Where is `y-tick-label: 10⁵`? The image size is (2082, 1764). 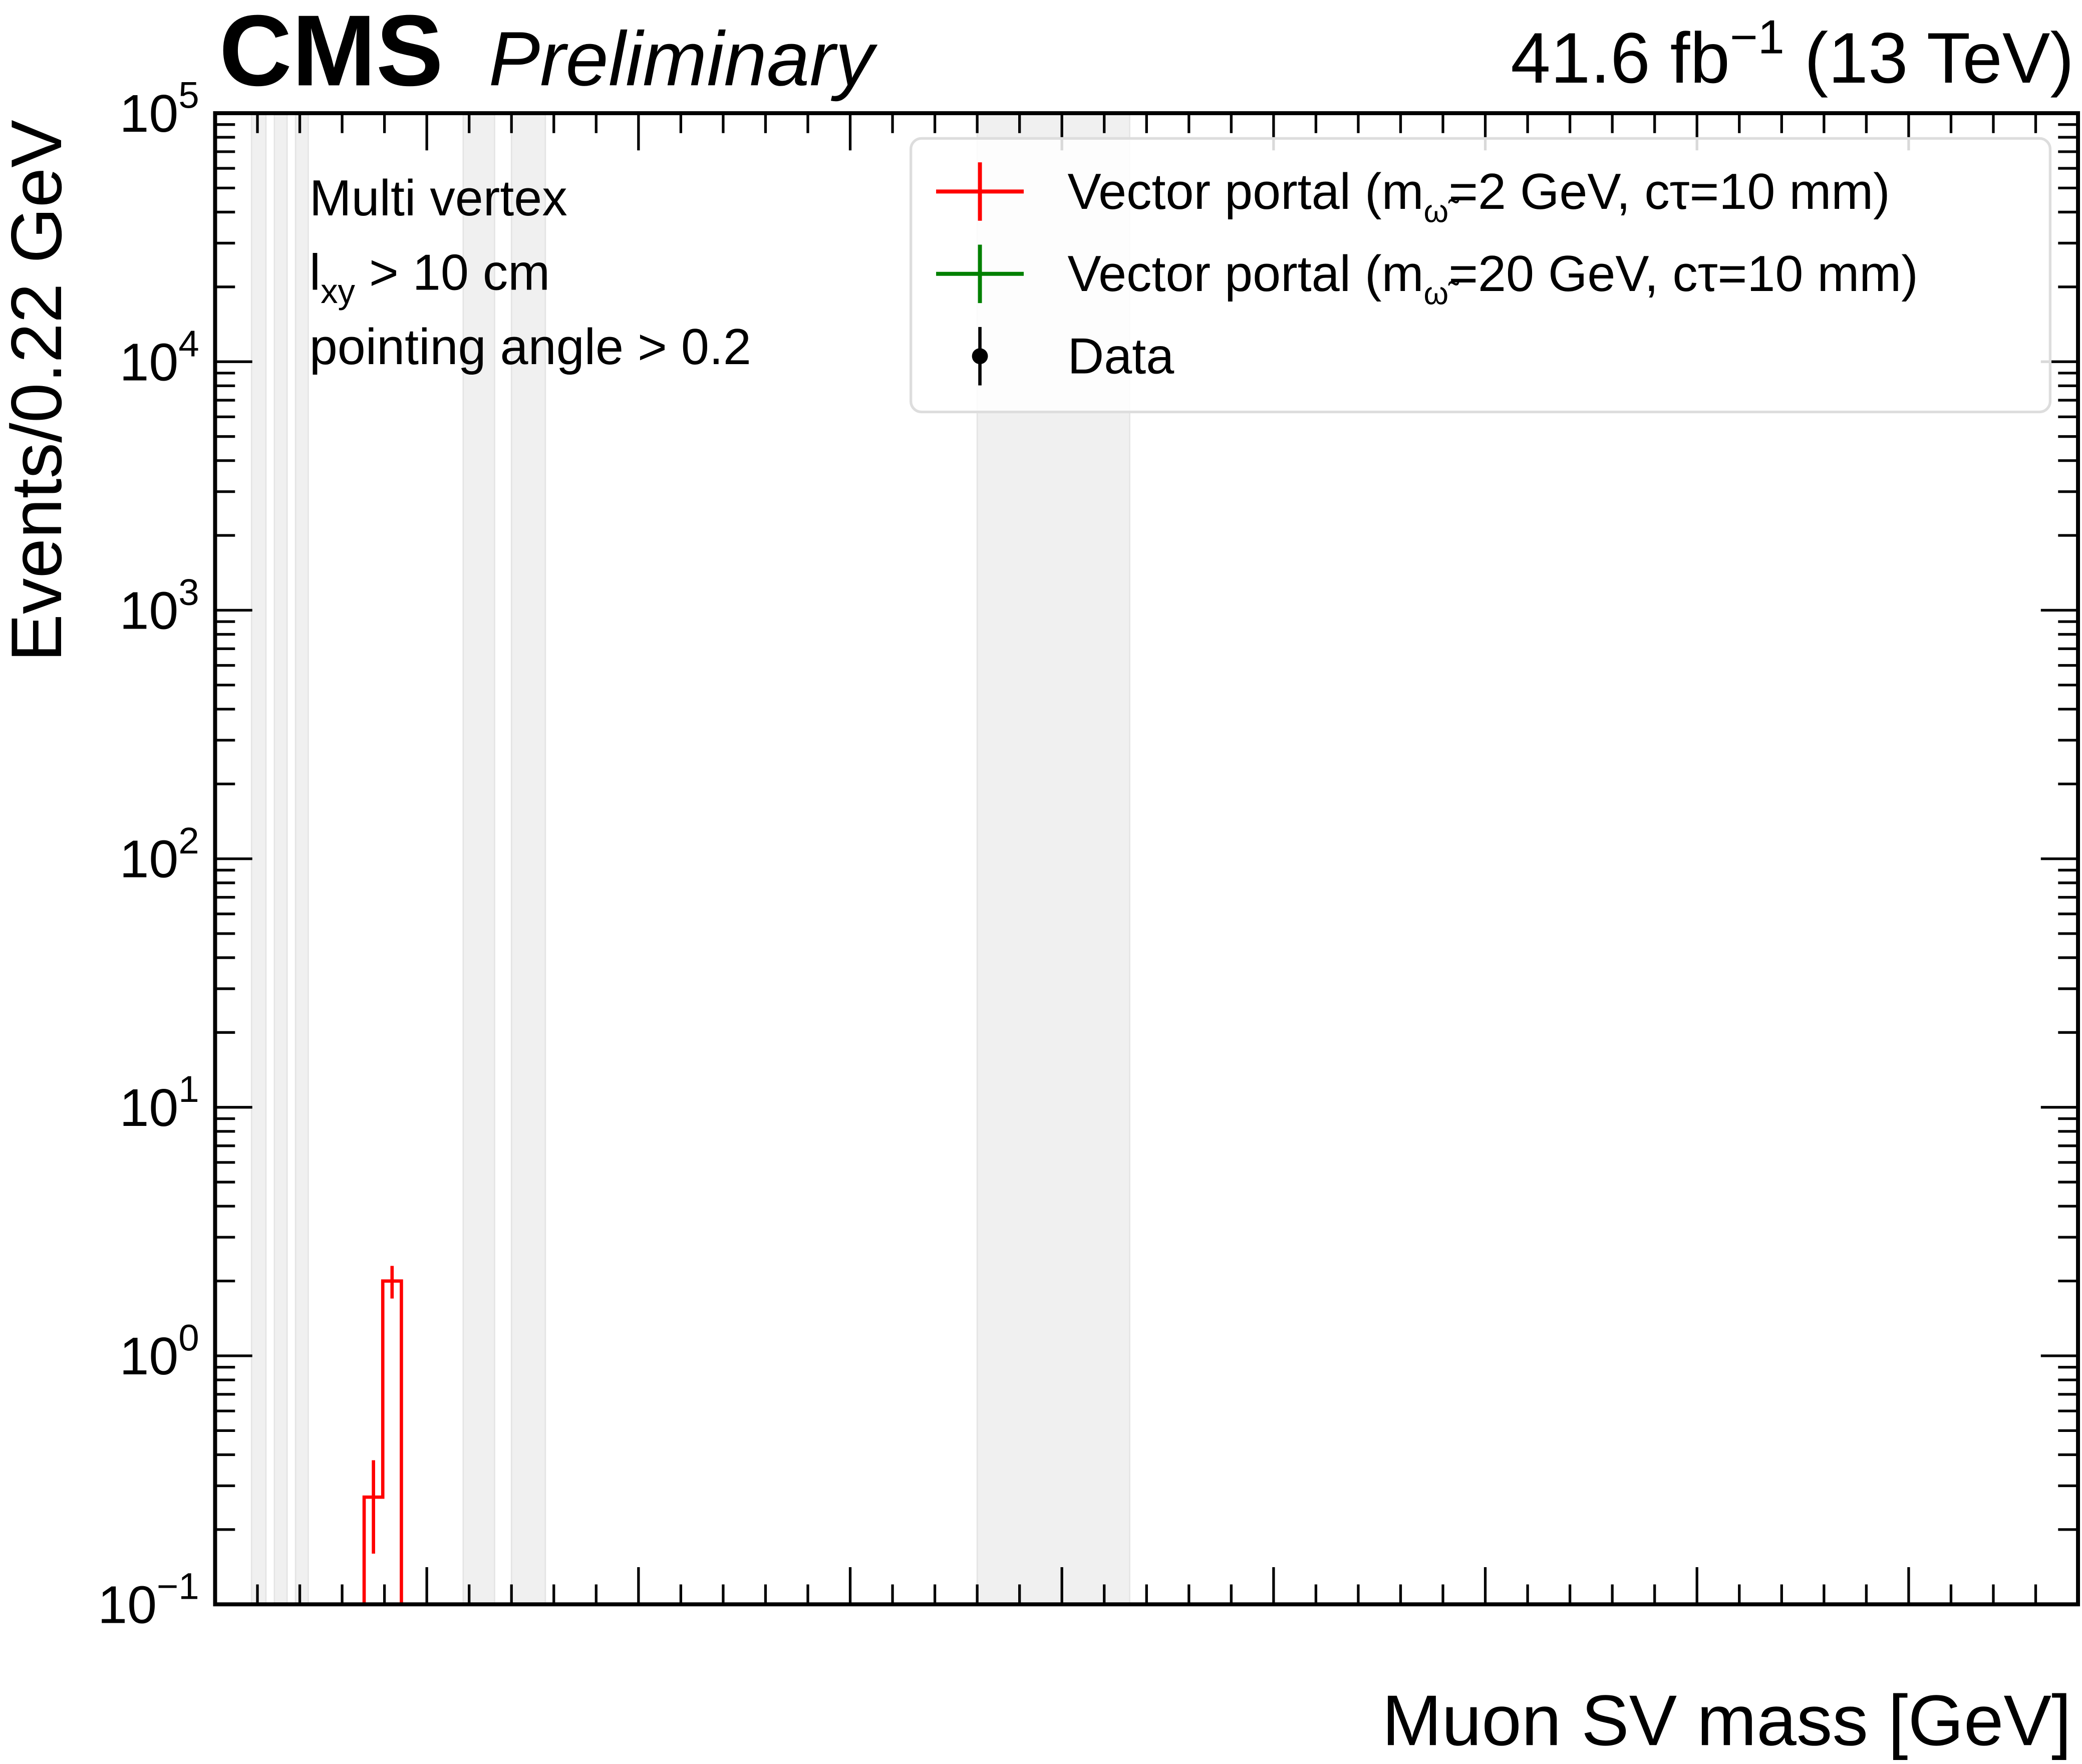 y-tick-label: 10⁵ is located at coordinates (159, 108).